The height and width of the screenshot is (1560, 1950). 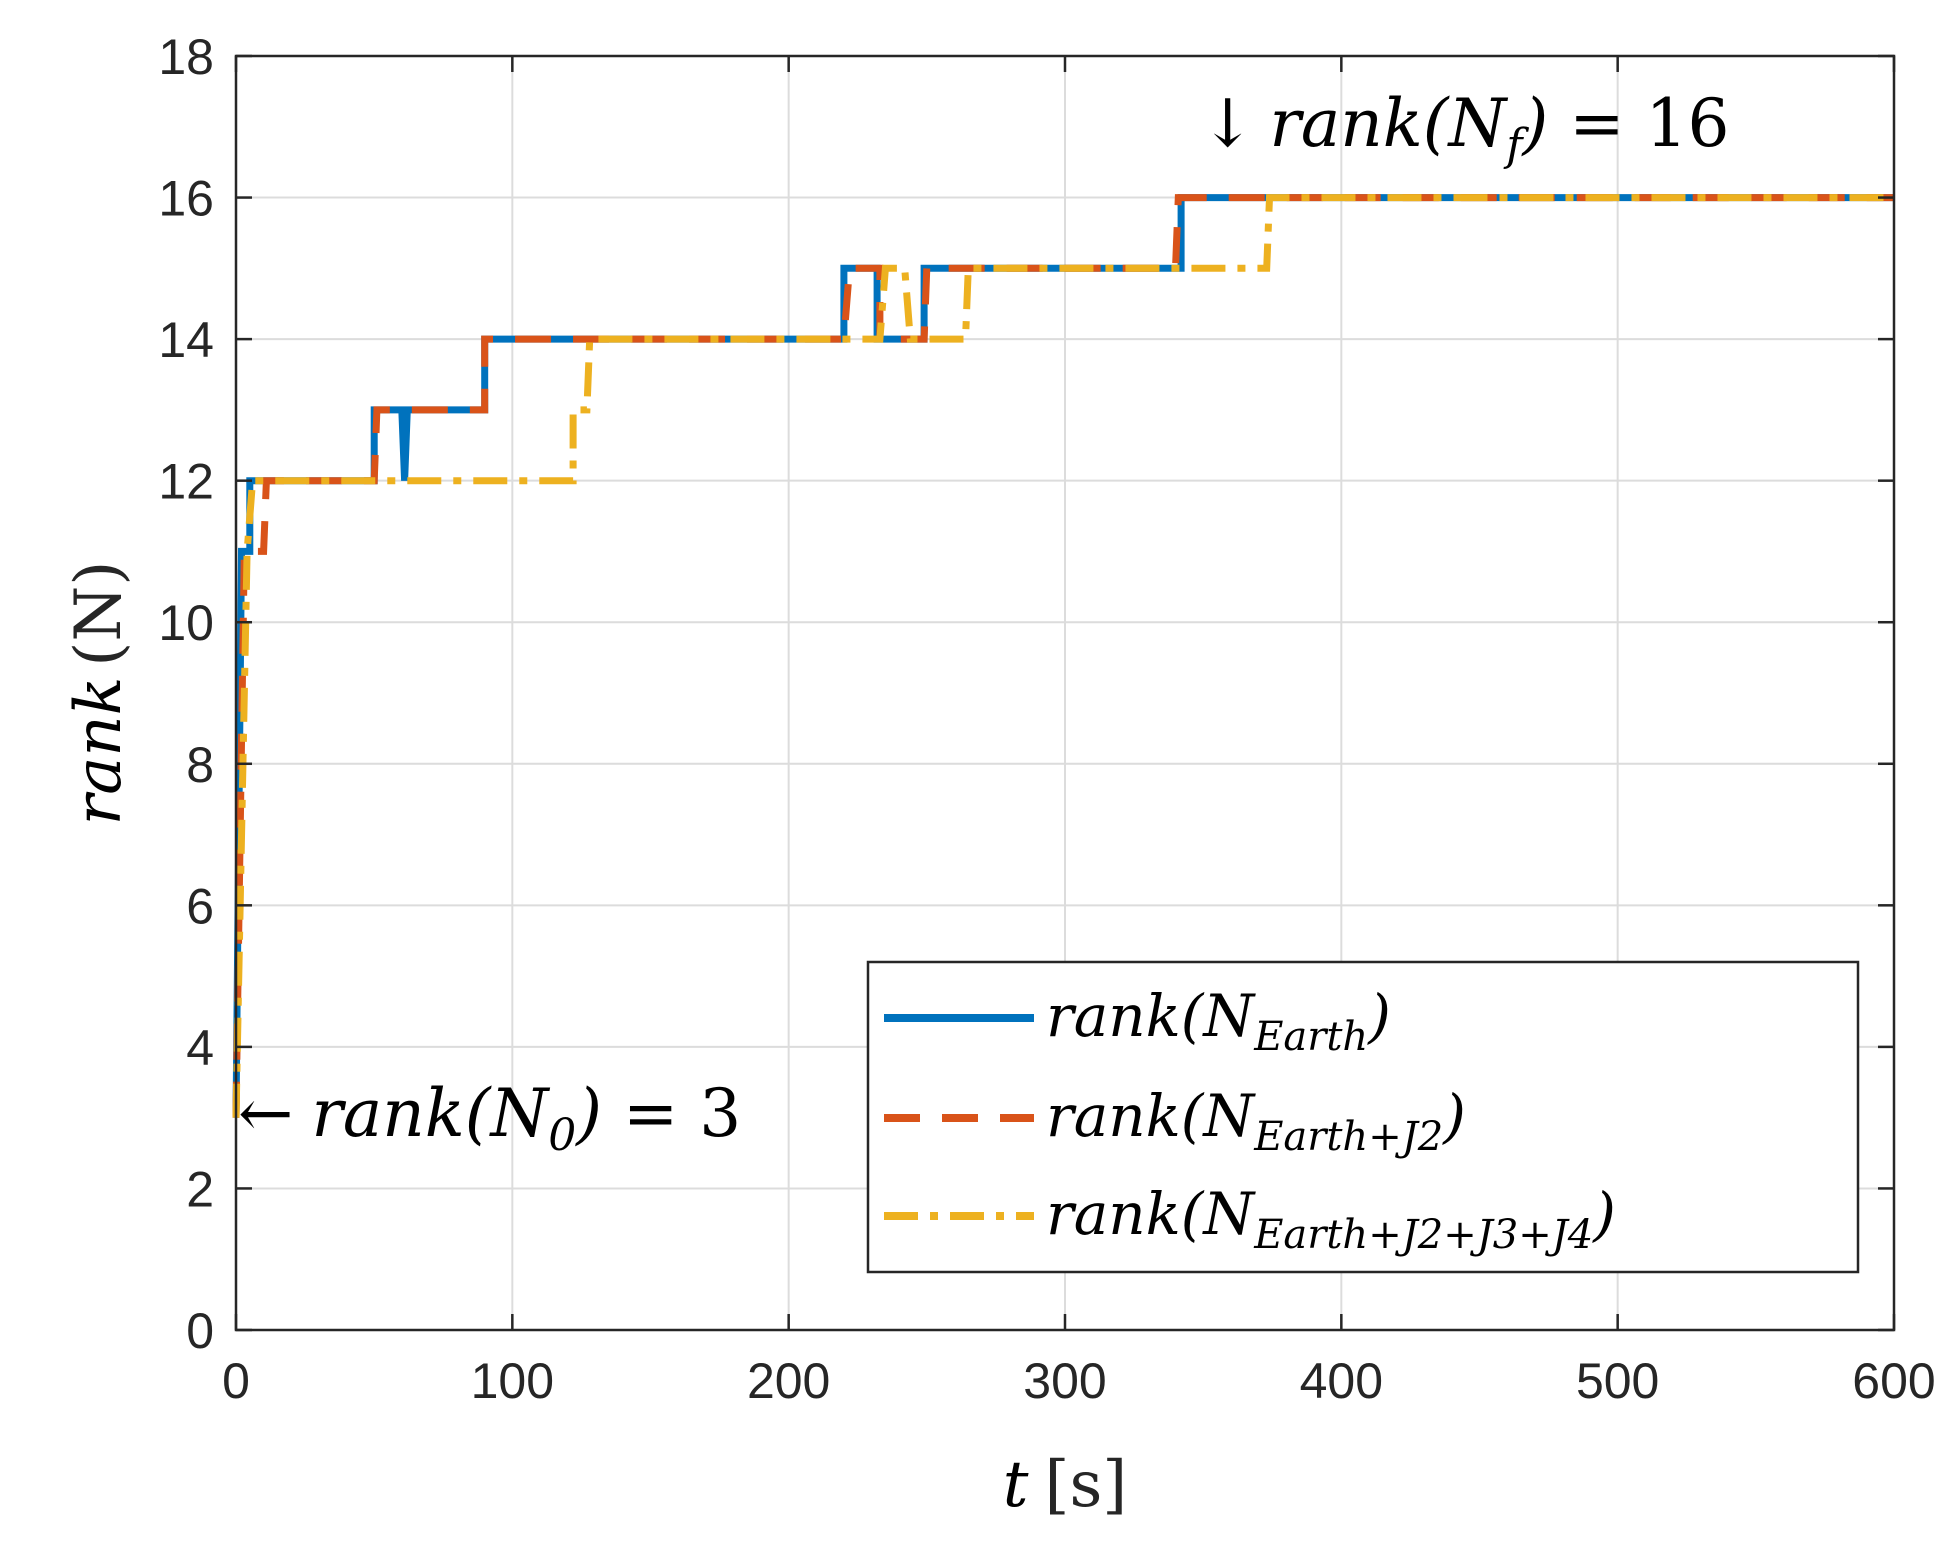 What do you see at coordinates (1893, 1381) in the screenshot?
I see `x-tick-label: 600` at bounding box center [1893, 1381].